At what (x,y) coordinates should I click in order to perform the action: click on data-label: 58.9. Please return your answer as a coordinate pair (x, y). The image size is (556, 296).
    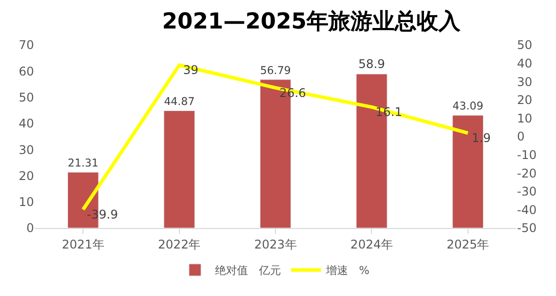
    Looking at the image, I should click on (372, 64).